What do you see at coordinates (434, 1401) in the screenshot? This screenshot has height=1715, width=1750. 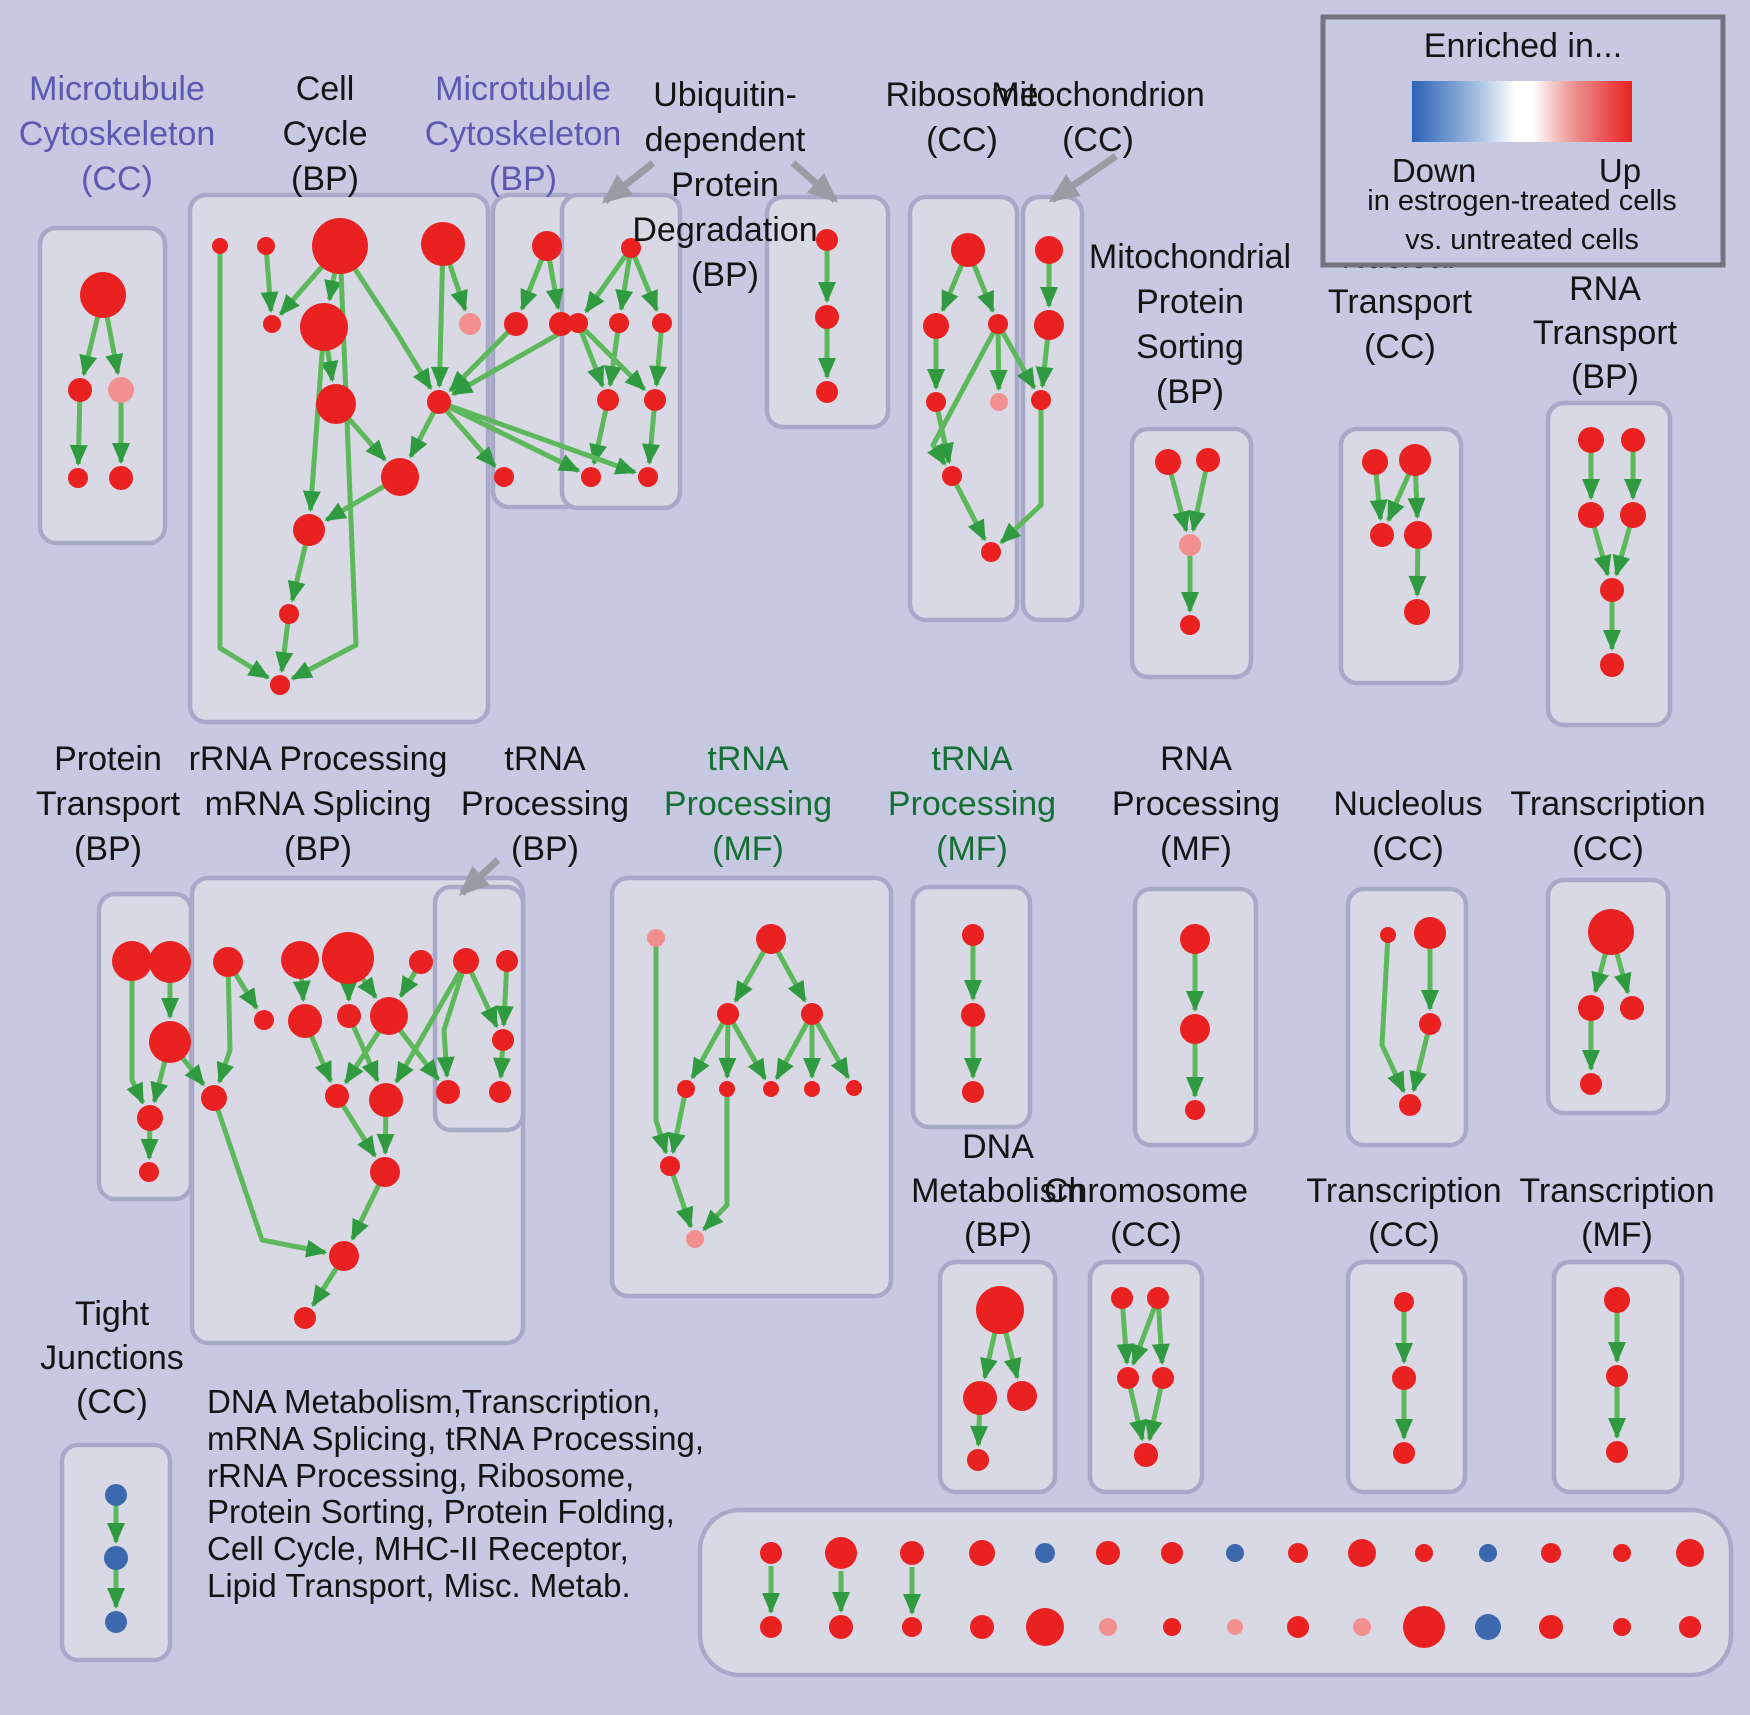 I see `note-line: DNA Metabolism,Transcription,` at bounding box center [434, 1401].